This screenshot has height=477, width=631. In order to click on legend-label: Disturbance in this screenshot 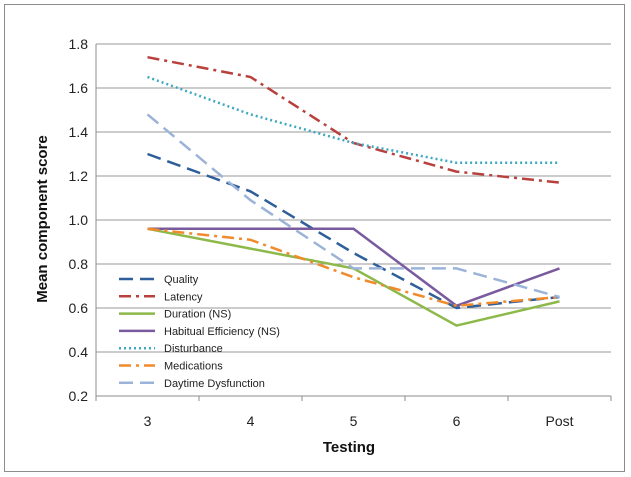, I will do `click(193, 349)`.